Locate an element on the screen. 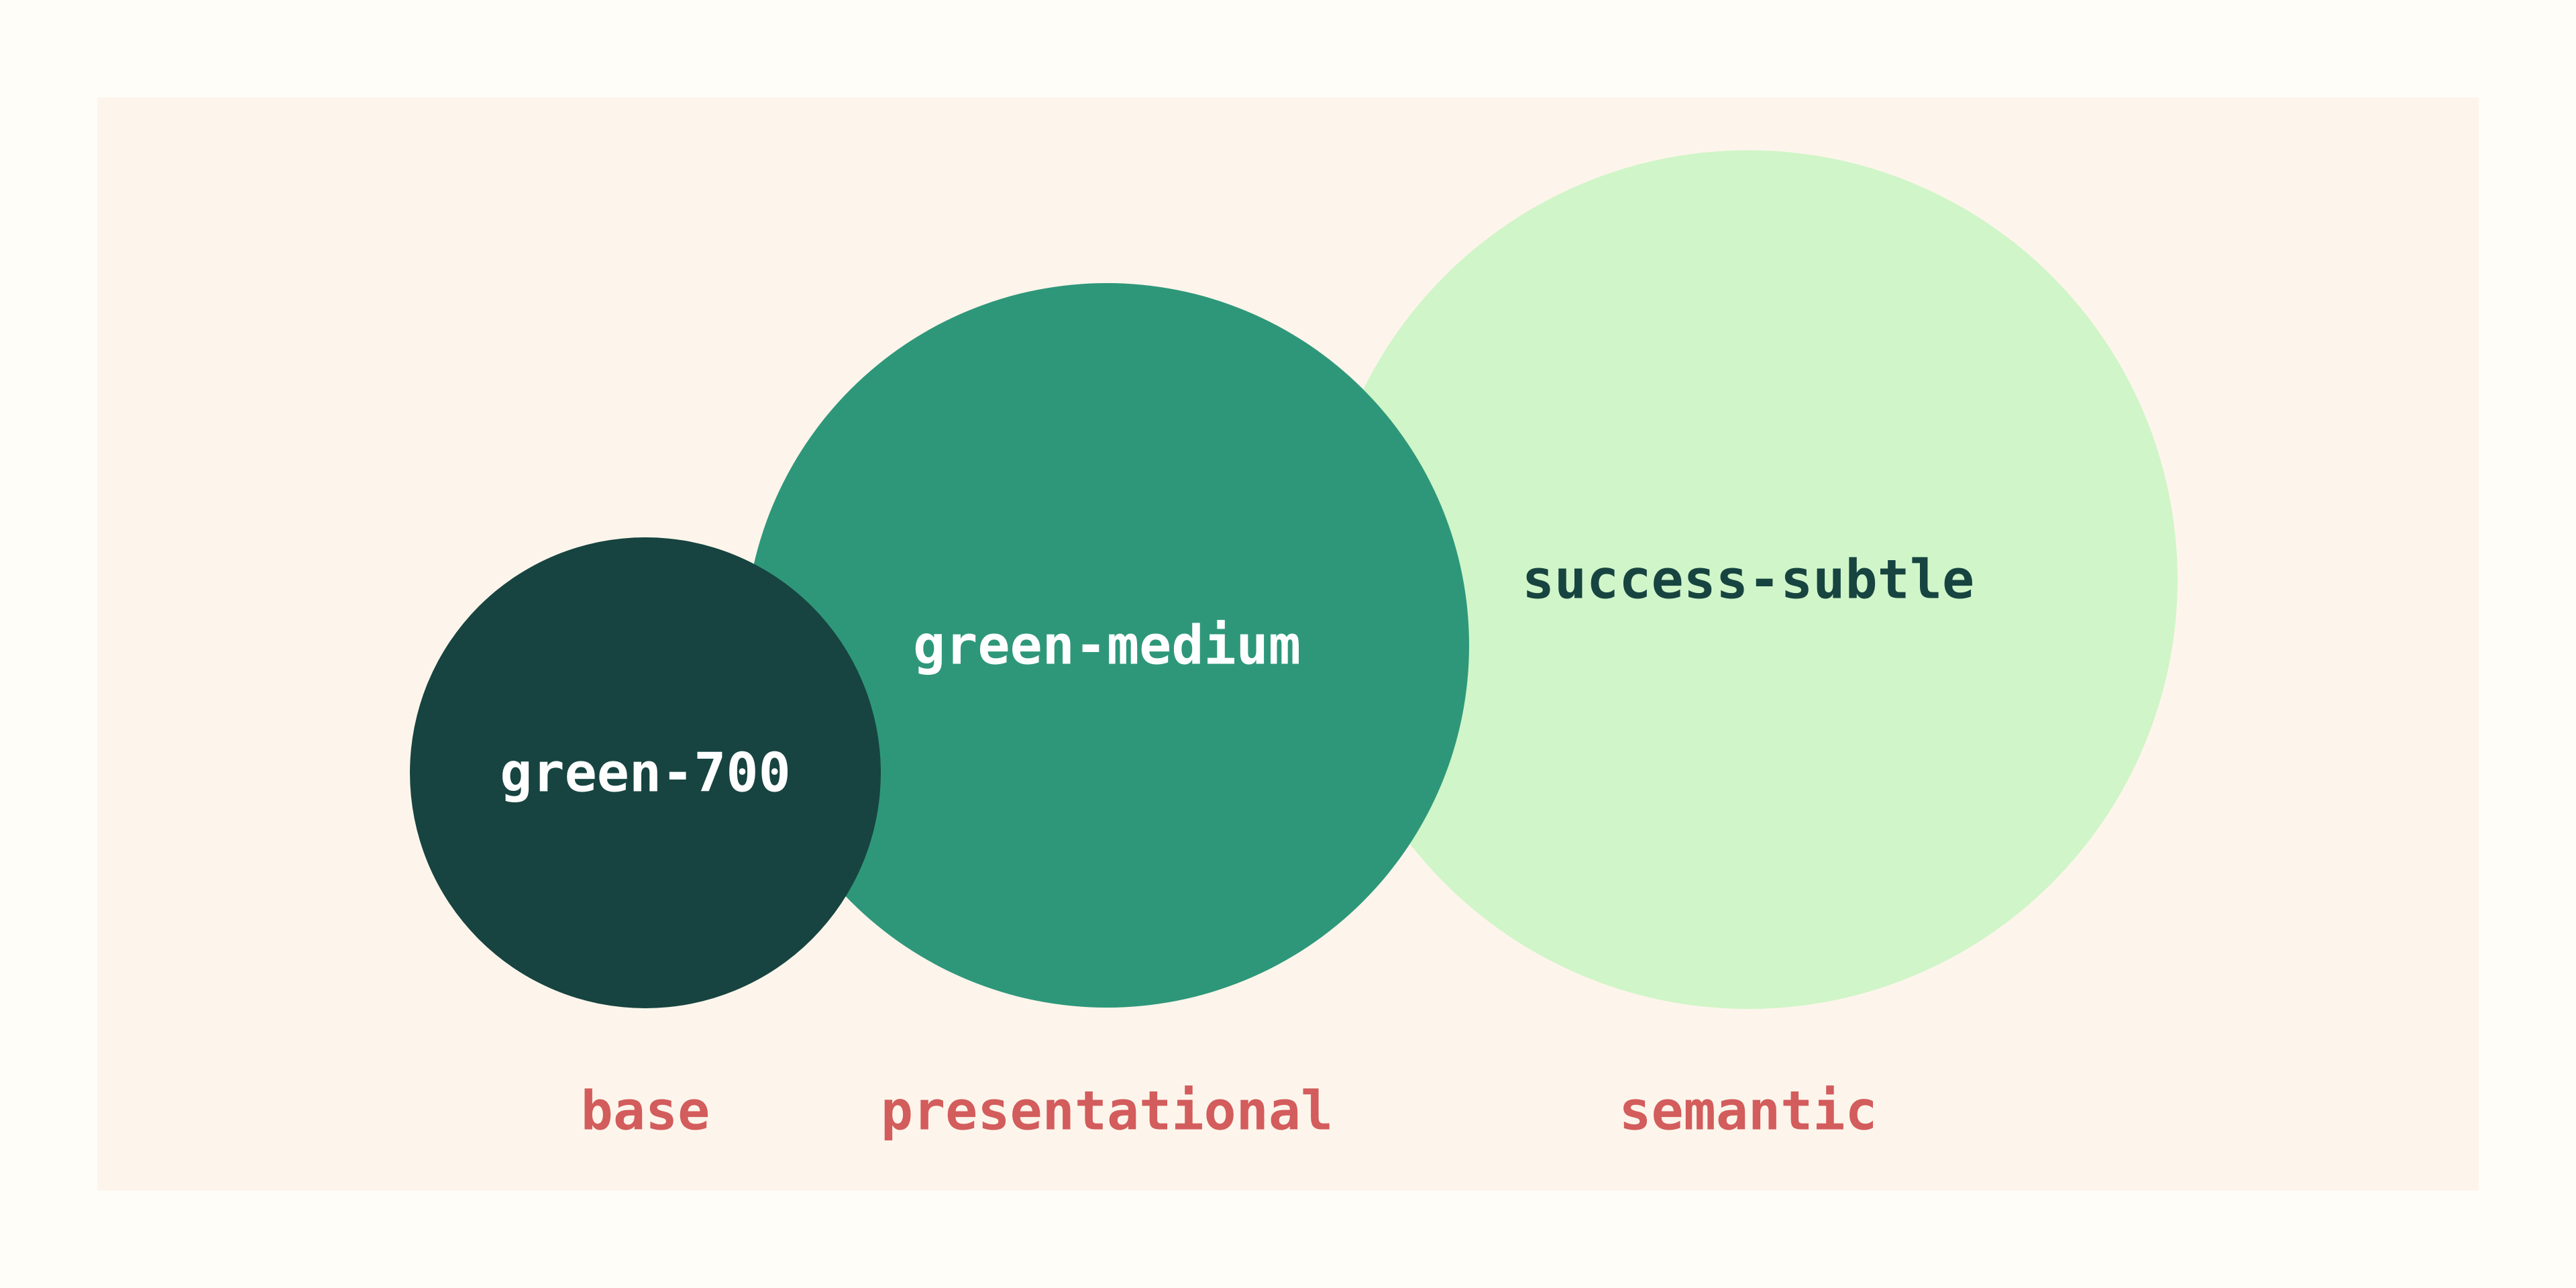 This screenshot has height=1288, width=2576. base-token-name: green-700 is located at coordinates (645, 773).